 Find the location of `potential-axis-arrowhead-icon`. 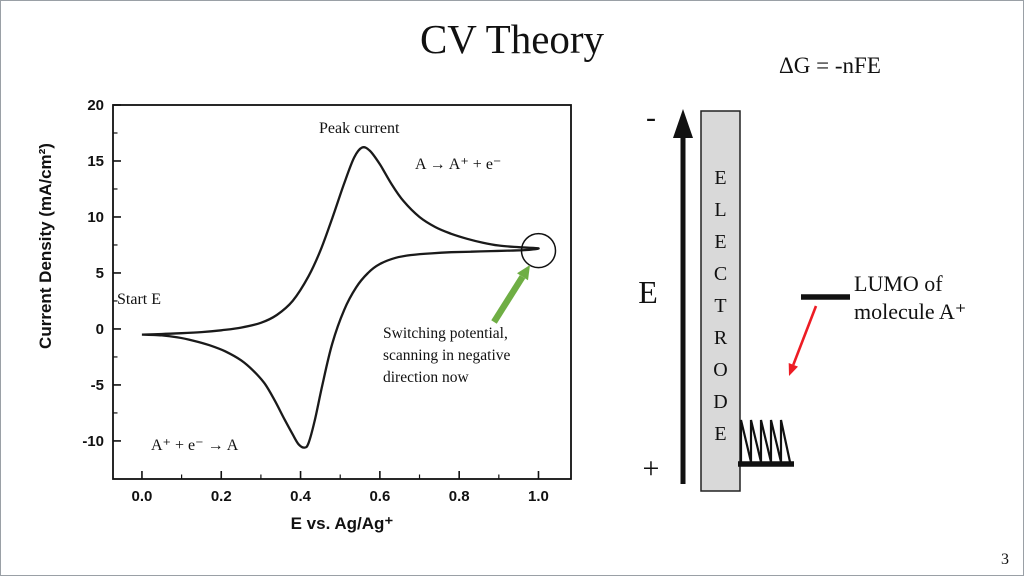

potential-axis-arrowhead-icon is located at coordinates (683, 123).